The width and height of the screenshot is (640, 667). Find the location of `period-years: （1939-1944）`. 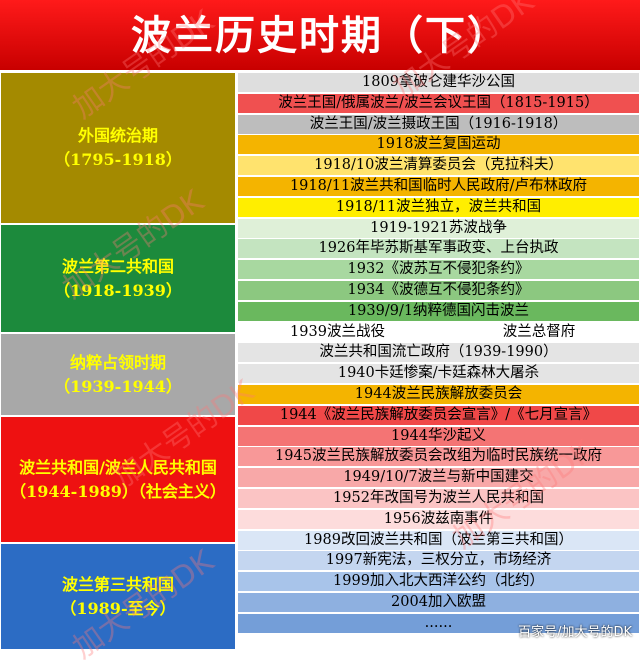

period-years: （1939-1944） is located at coordinates (118, 386).